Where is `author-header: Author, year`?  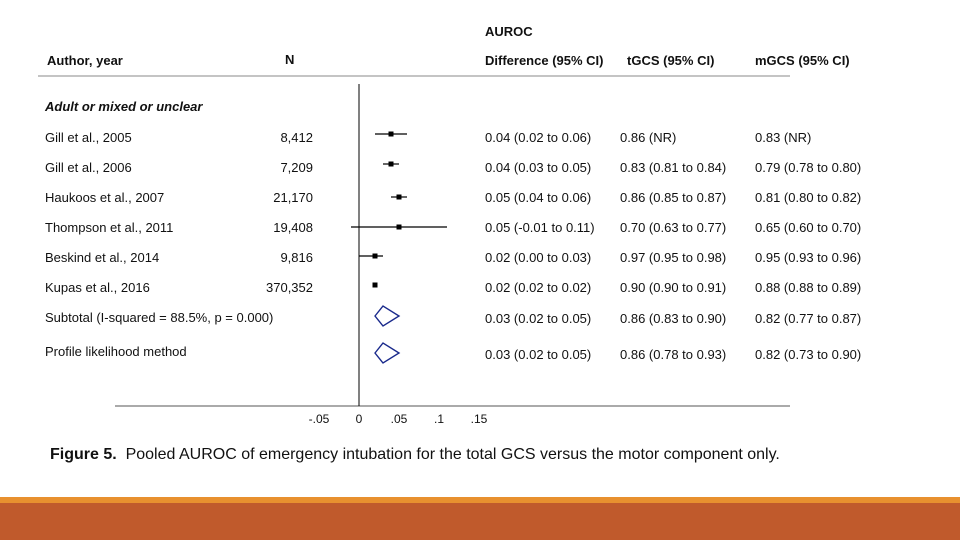 author-header: Author, year is located at coordinates (85, 60).